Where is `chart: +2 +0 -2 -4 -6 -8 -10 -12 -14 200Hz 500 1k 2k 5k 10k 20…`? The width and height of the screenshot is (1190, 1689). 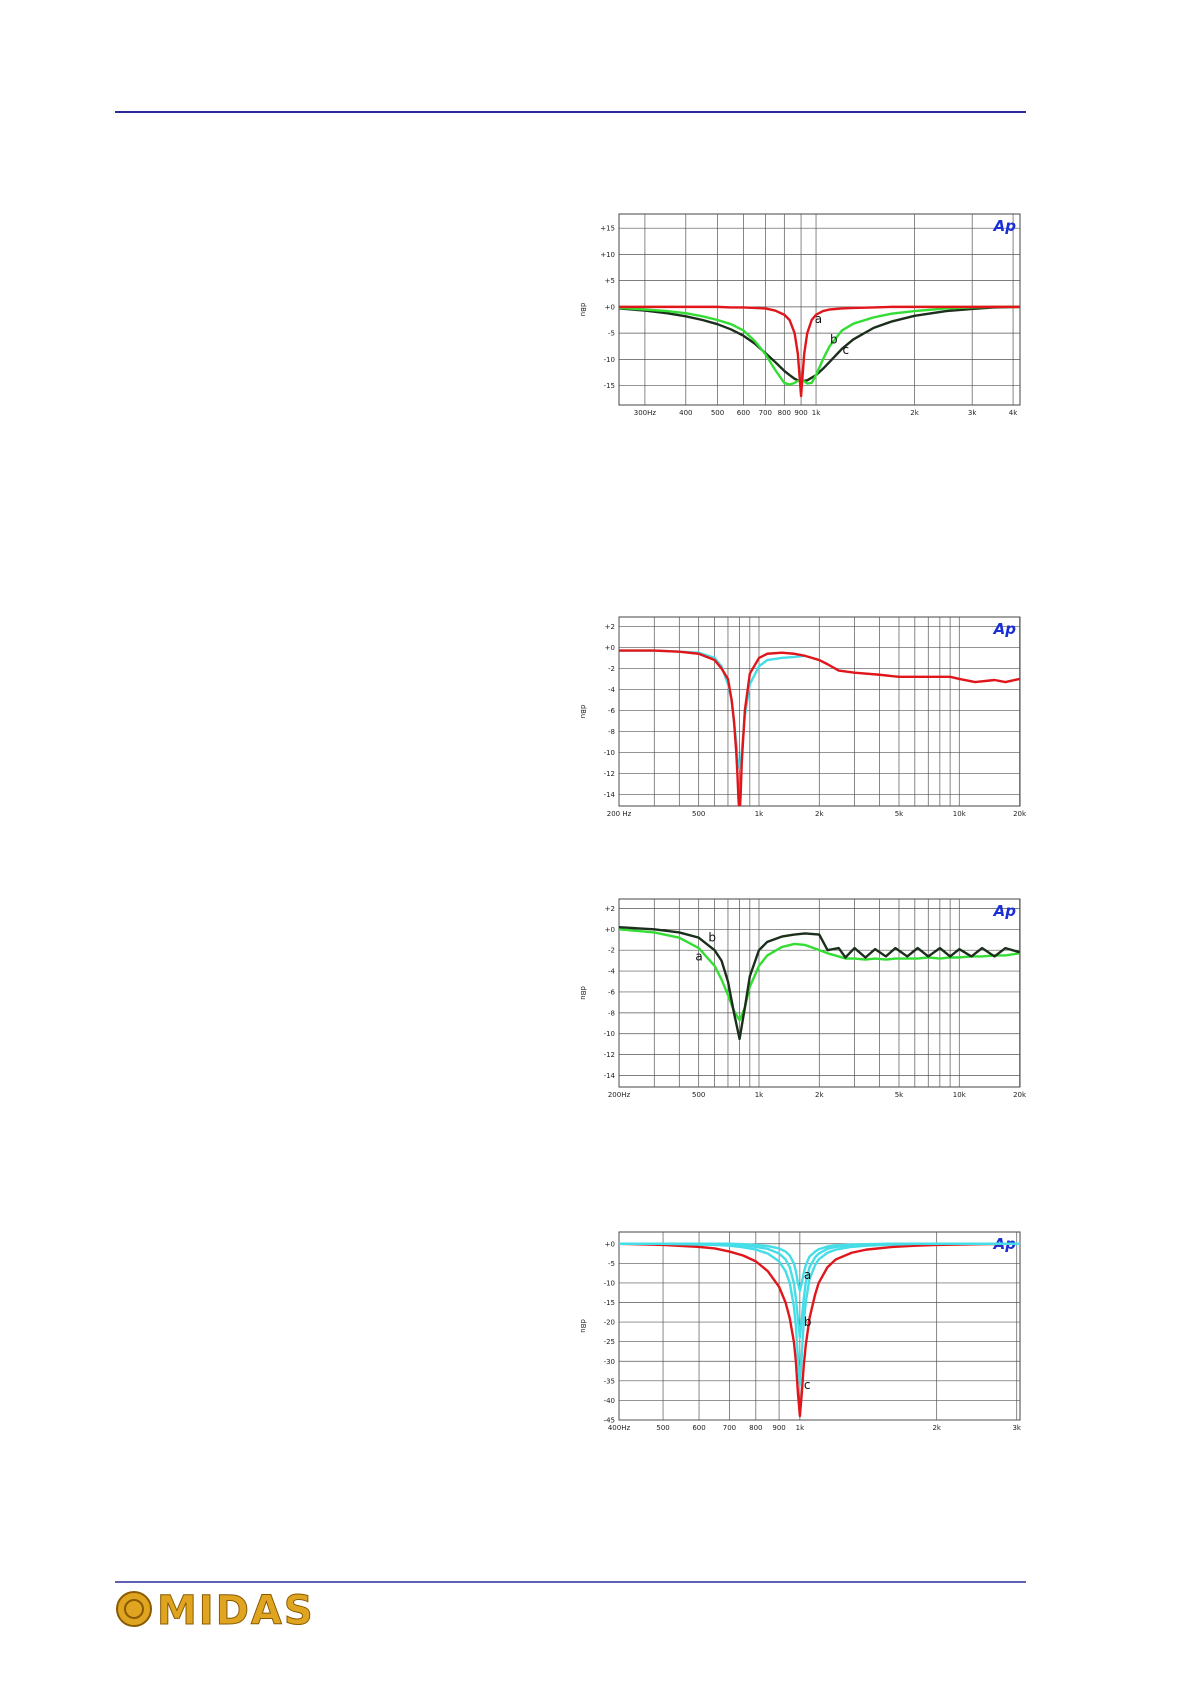 chart: +2 +0 -2 -4 -6 -8 -10 -12 -14 200Hz 500 1k 2k 5k 10k 20… is located at coordinates (803, 998).